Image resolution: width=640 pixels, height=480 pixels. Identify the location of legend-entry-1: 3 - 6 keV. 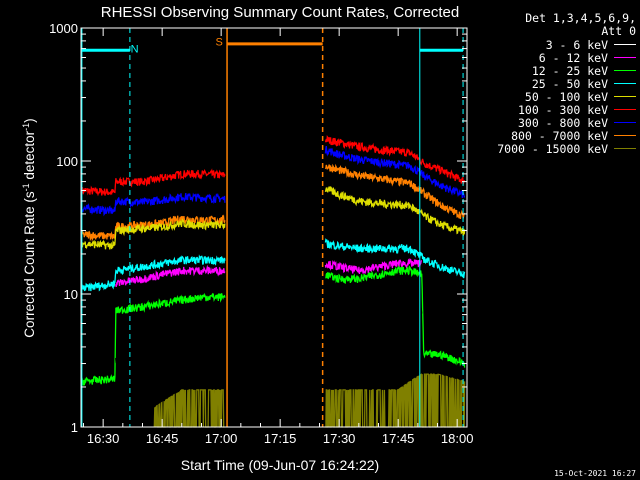
(557, 44).